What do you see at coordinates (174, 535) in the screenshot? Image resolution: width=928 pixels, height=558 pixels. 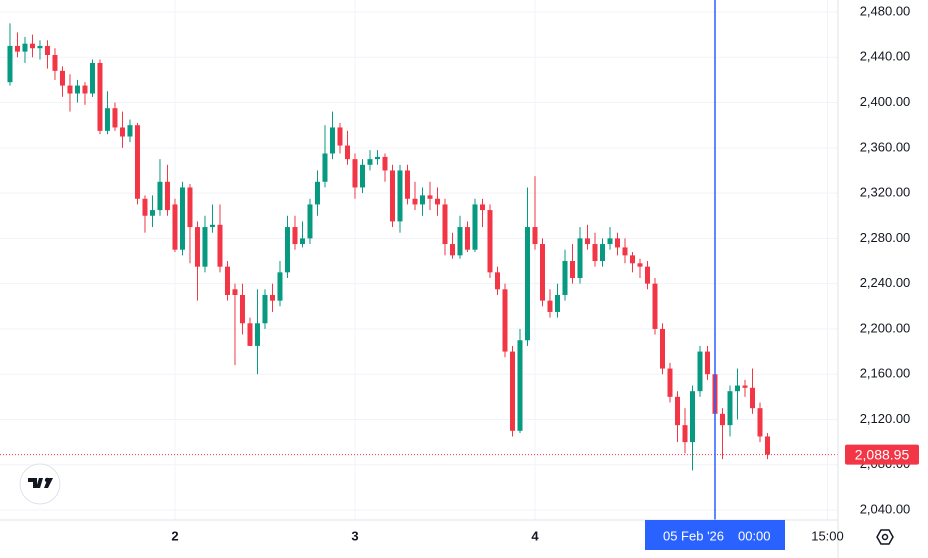 I see `x-tick-label: 2` at bounding box center [174, 535].